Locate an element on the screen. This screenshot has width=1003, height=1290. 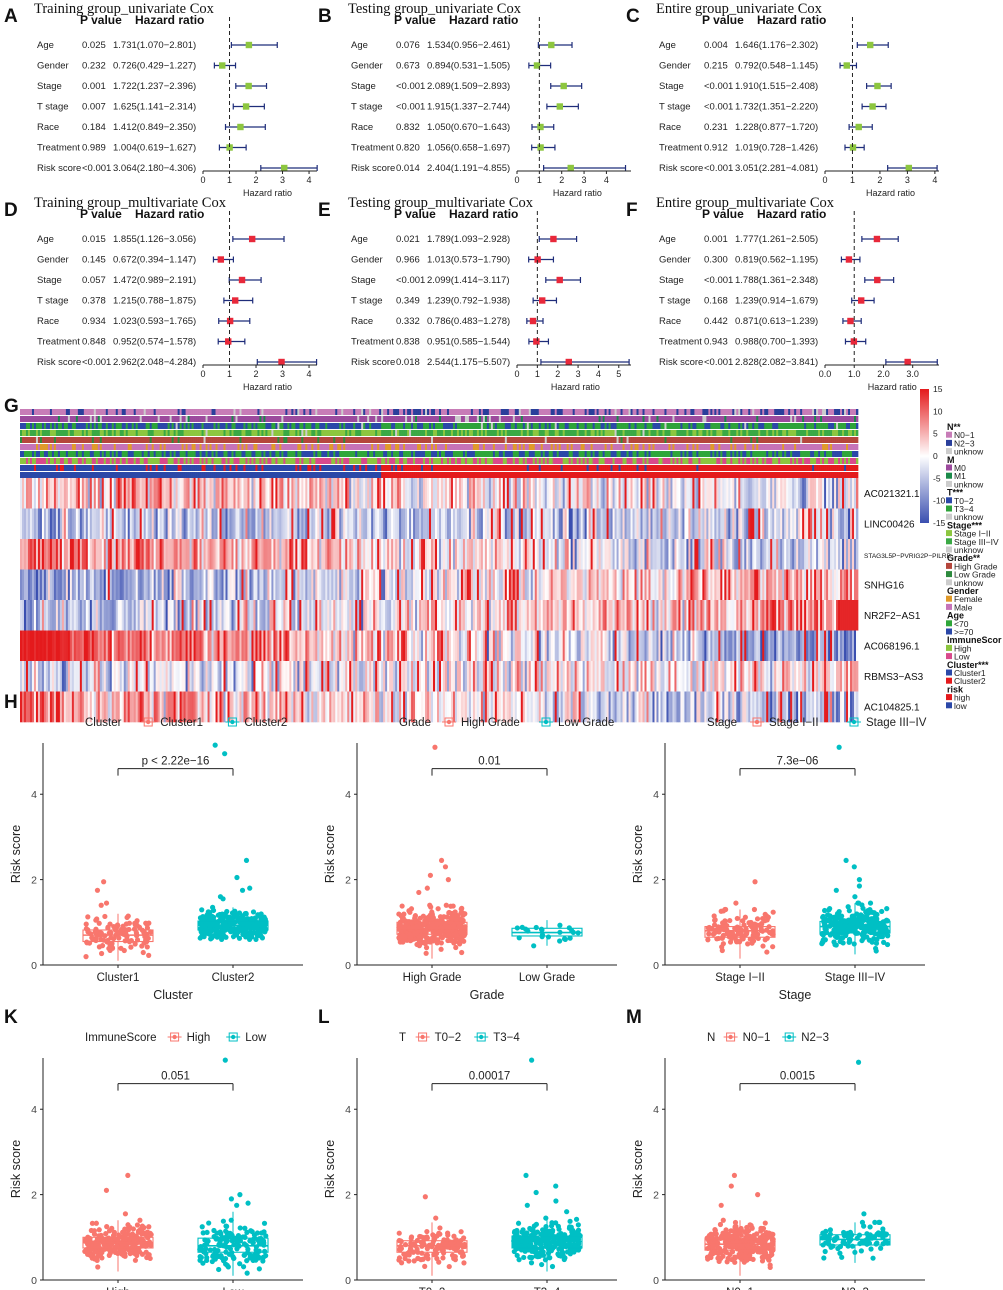
row-p-value: 0.057 is located at coordinates (94, 280).